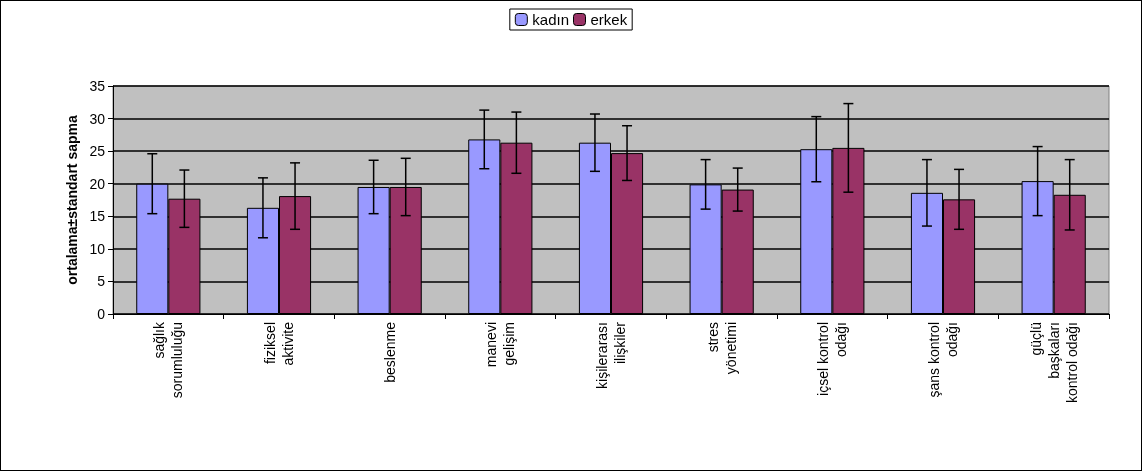  What do you see at coordinates (97, 118) in the screenshot?
I see `y-tick-label: 30` at bounding box center [97, 118].